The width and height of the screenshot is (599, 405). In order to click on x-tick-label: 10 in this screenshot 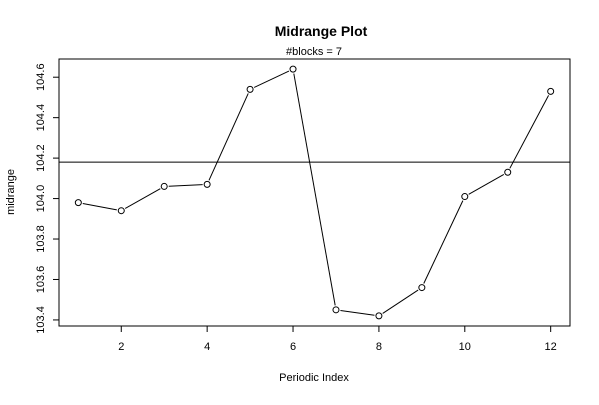, I will do `click(465, 347)`.